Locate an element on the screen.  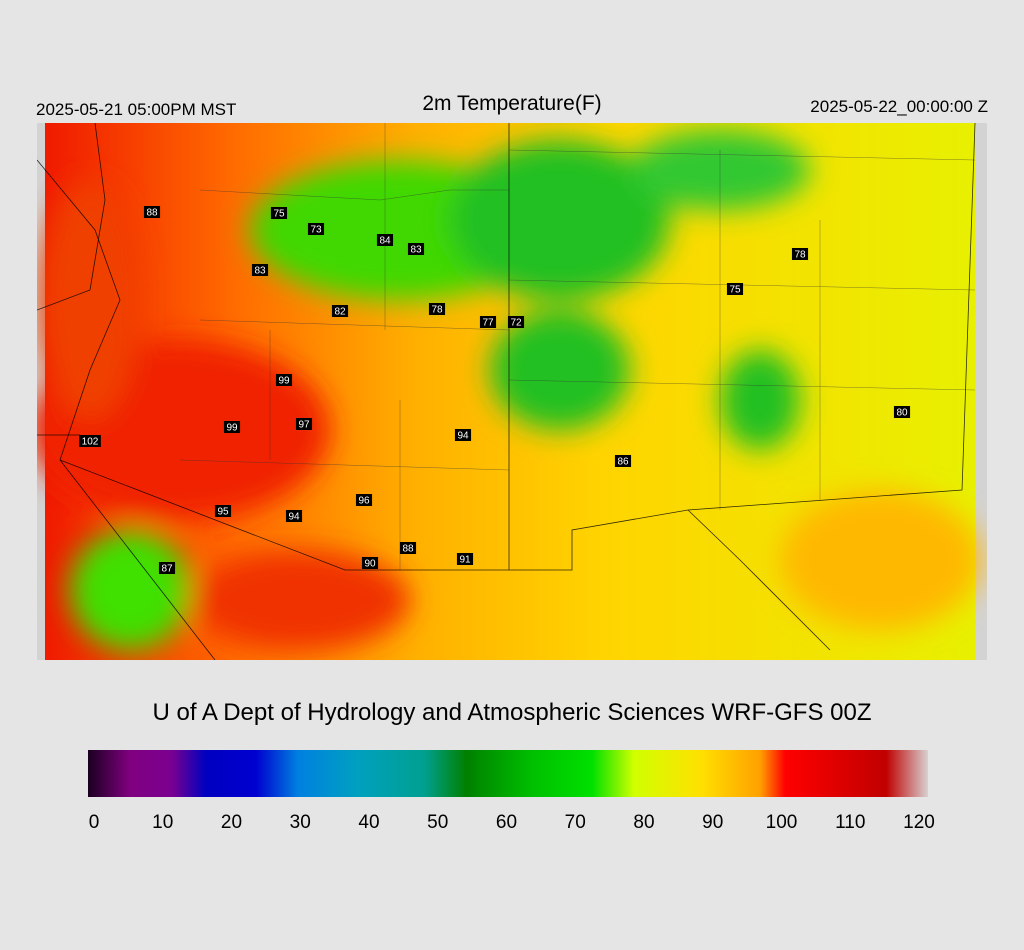
station-value: 77 is located at coordinates (488, 323).